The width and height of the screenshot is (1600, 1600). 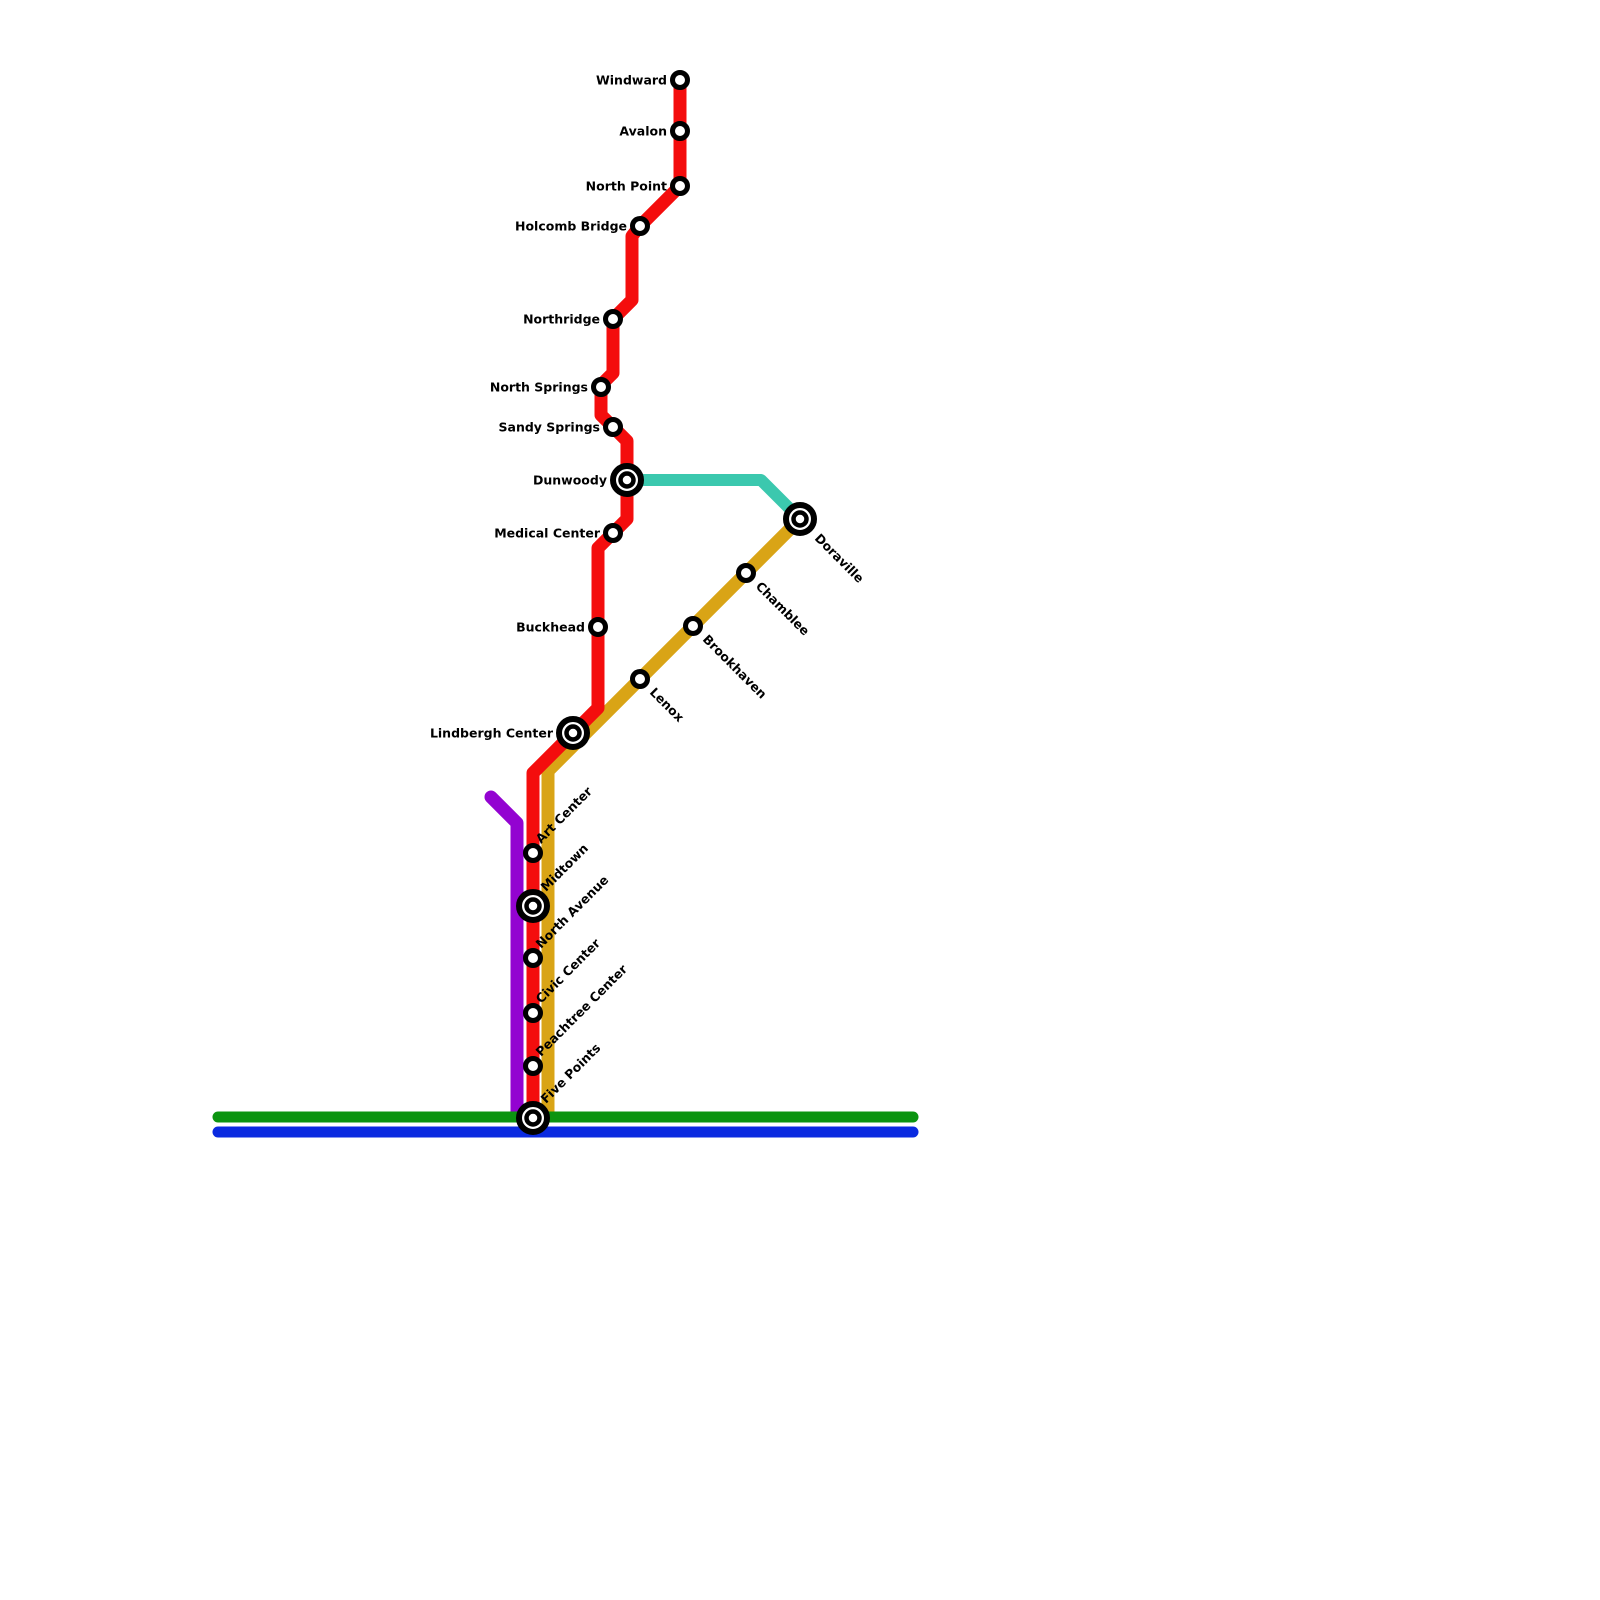 I want to click on station-lindbergh-center: Lindbergh Center, so click(x=510, y=733).